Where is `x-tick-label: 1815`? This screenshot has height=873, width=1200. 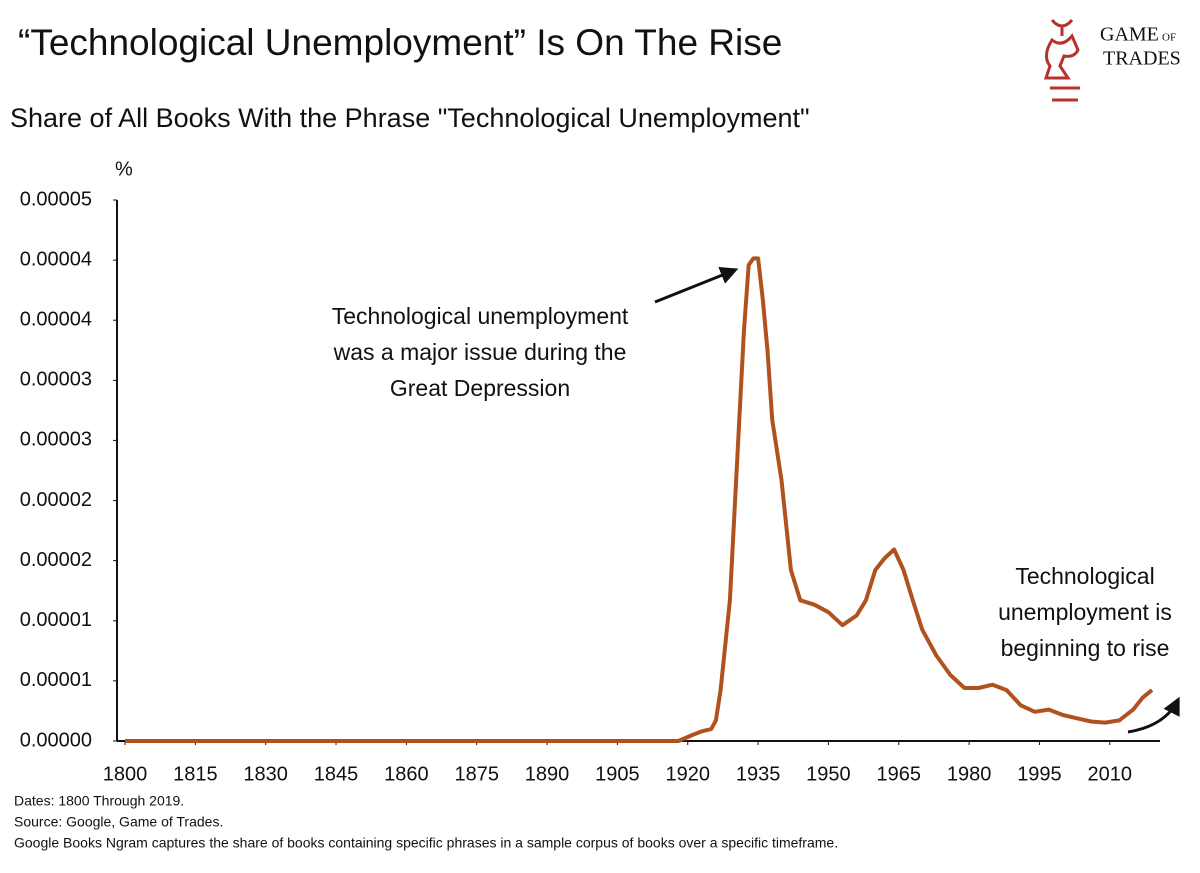 x-tick-label: 1815 is located at coordinates (195, 774).